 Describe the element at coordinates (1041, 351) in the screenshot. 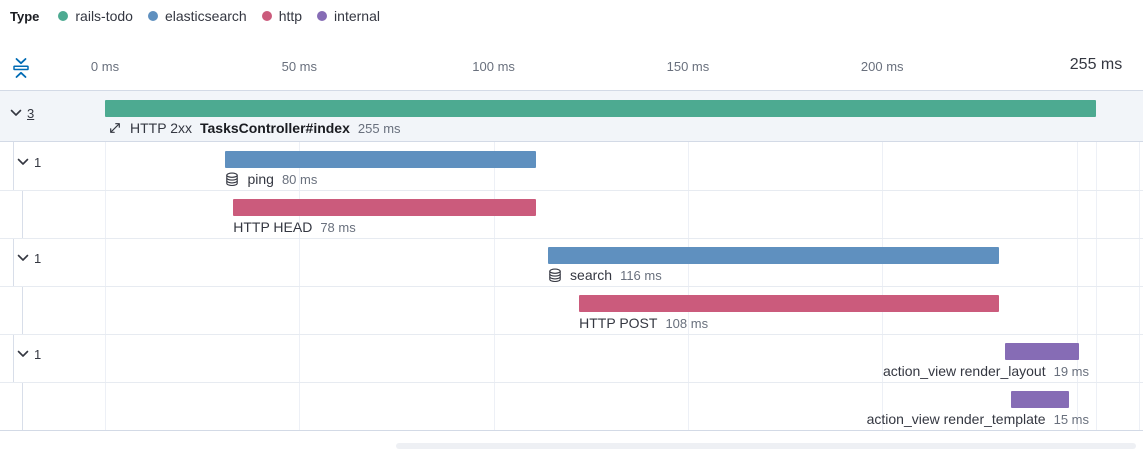

I see `span-render-layout-bar` at that location.